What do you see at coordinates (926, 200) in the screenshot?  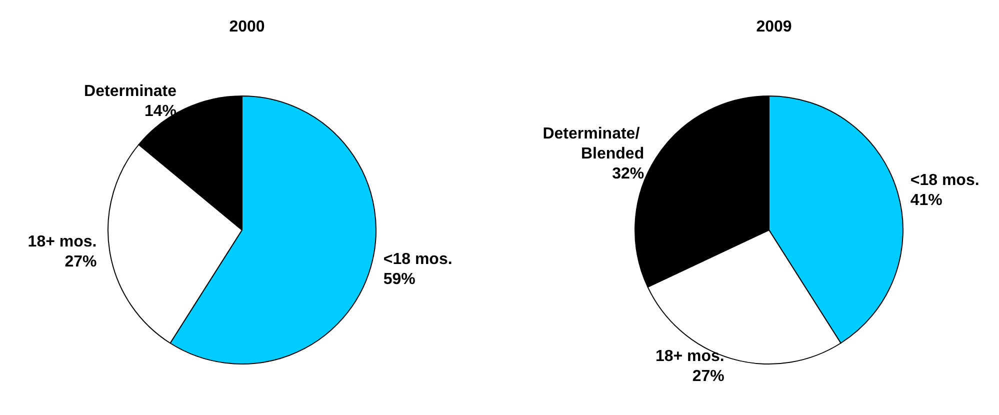 I see `data-label: 41%` at bounding box center [926, 200].